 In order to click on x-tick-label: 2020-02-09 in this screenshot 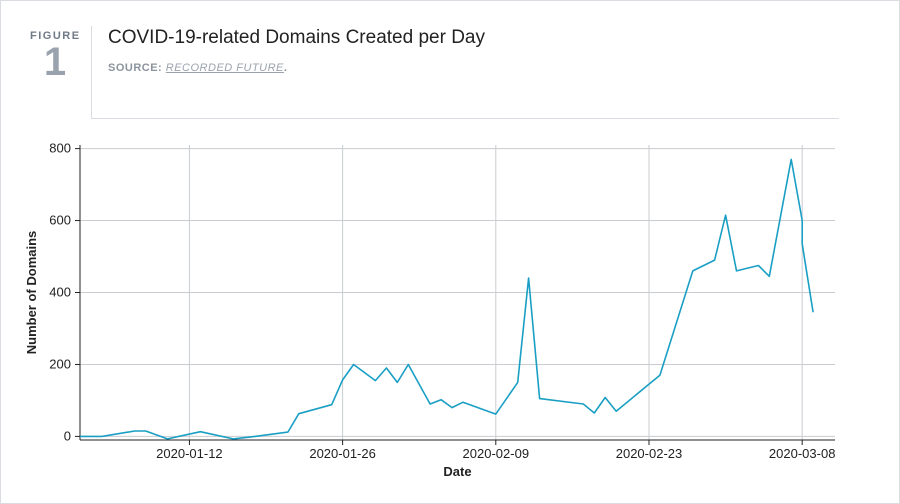, I will do `click(496, 453)`.